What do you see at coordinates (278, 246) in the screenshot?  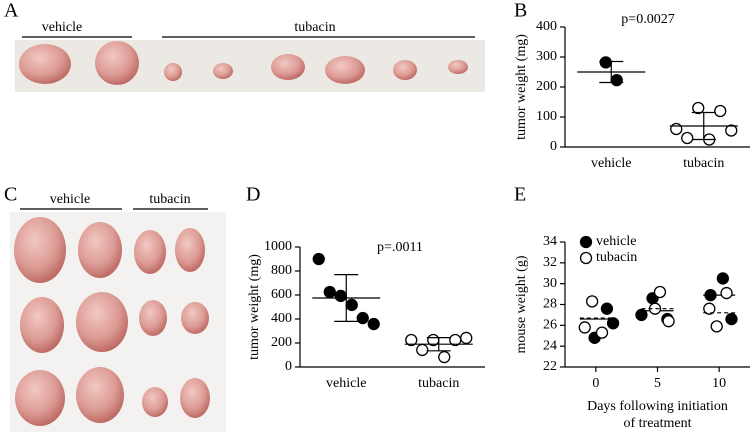 I see `y-tick-label: 1000` at bounding box center [278, 246].